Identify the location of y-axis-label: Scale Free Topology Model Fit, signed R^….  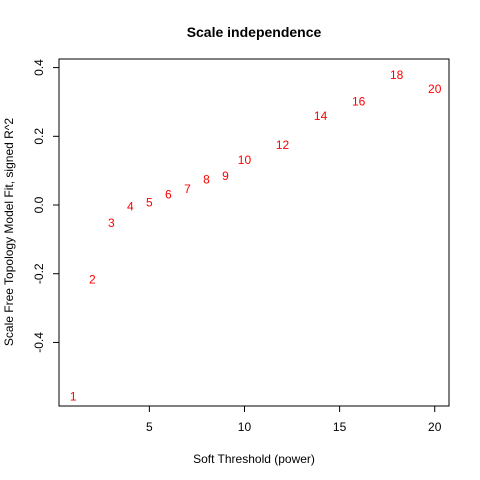
(9, 232).